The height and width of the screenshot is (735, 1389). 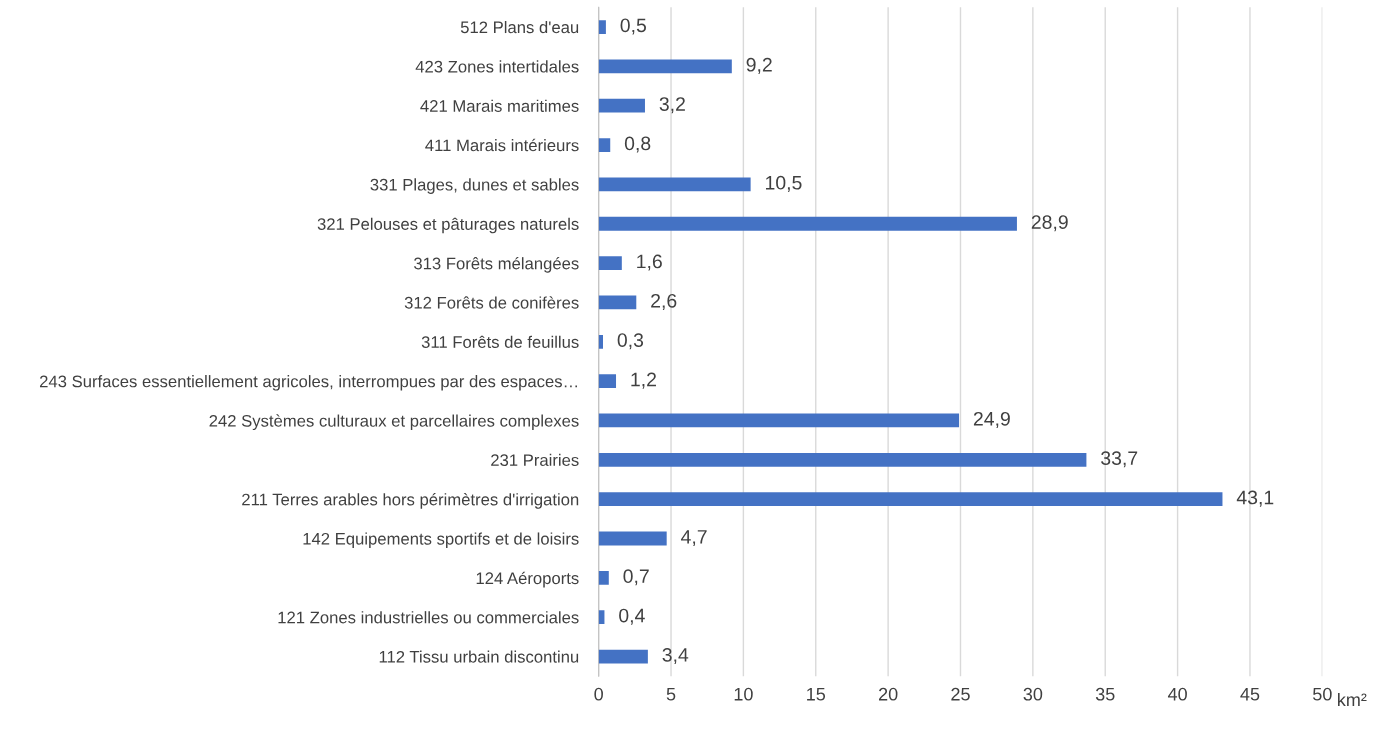 What do you see at coordinates (671, 694) in the screenshot?
I see `x-tick-label: 5` at bounding box center [671, 694].